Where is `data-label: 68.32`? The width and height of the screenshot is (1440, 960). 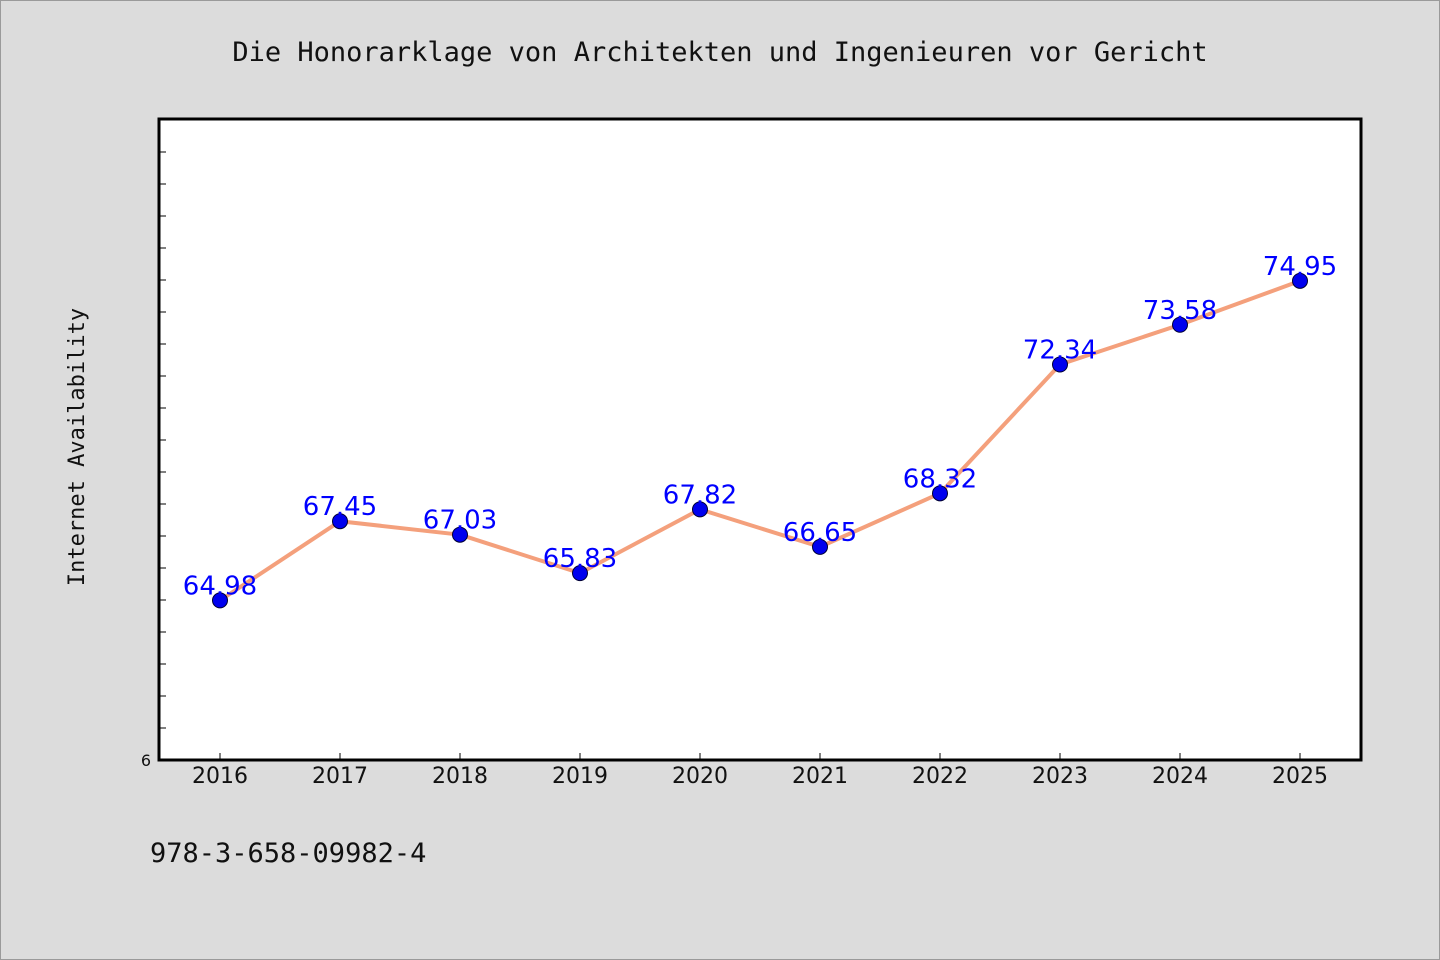 data-label: 68.32 is located at coordinates (940, 479).